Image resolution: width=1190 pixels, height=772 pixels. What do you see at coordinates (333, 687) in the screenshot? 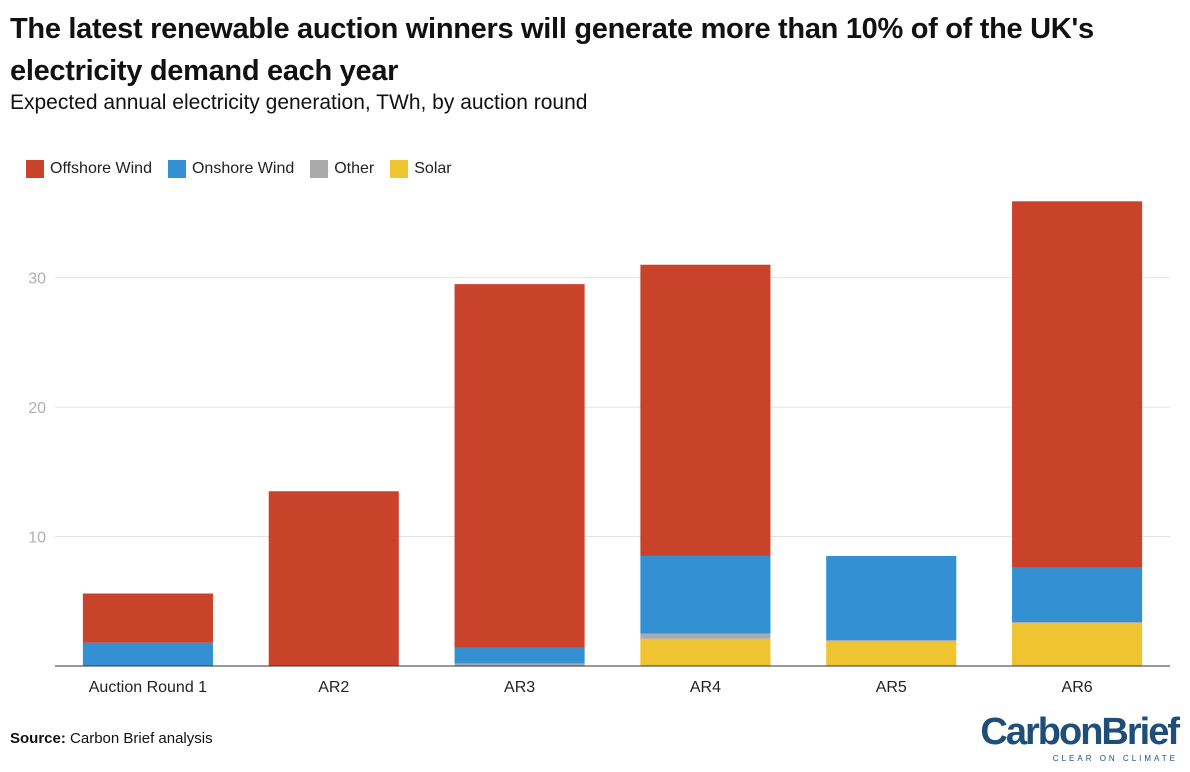
I see `x-tick-label: AR2` at bounding box center [333, 687].